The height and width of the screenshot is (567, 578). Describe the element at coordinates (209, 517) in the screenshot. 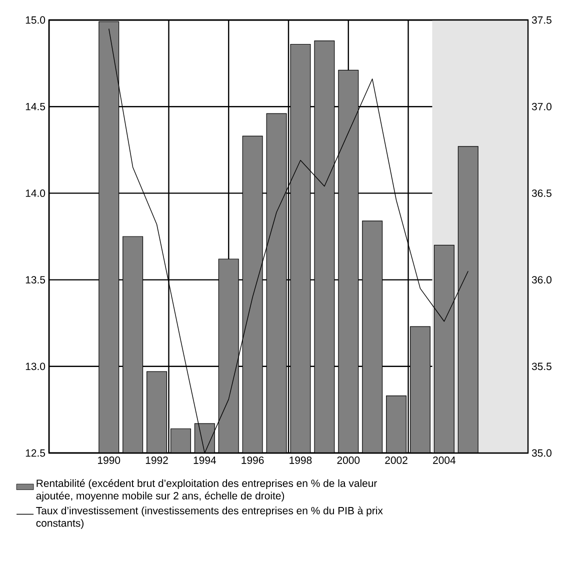

I see `legend-label: Taux d’investissement (investissements des entreprises en % du PIB à prix constants)` at that location.